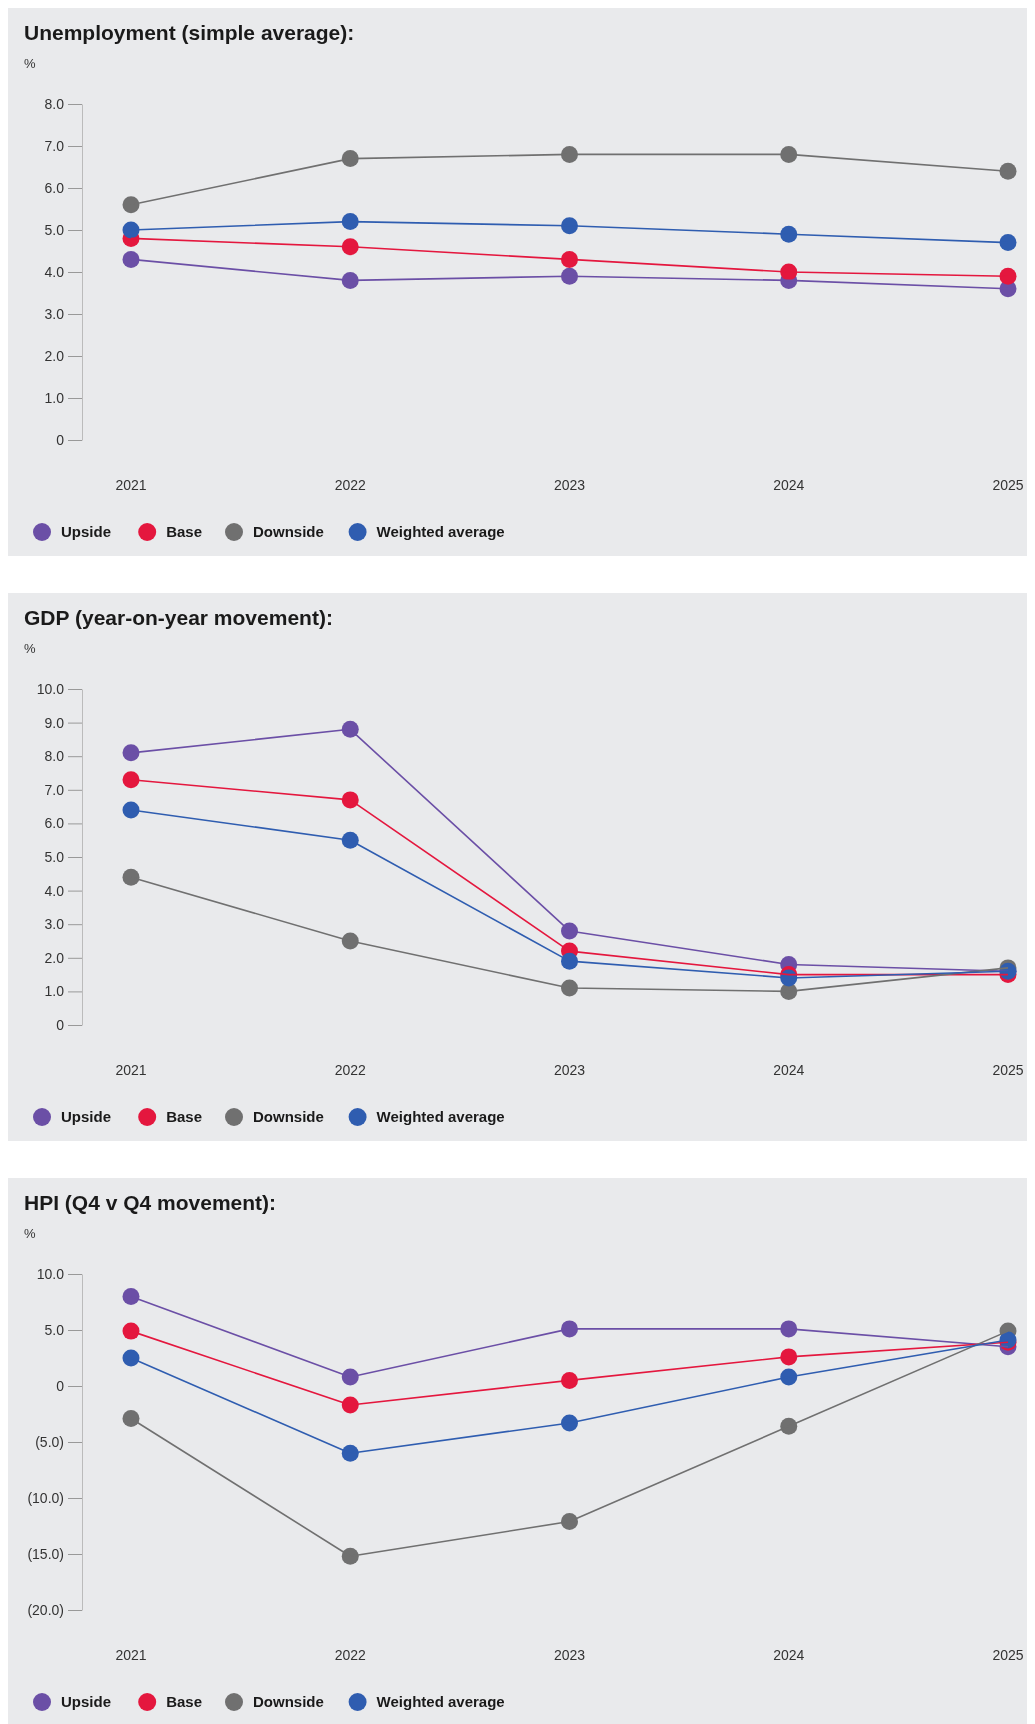 This screenshot has height=1724, width=1035. I want to click on y-tick-label: (5.0), so click(49, 1441).